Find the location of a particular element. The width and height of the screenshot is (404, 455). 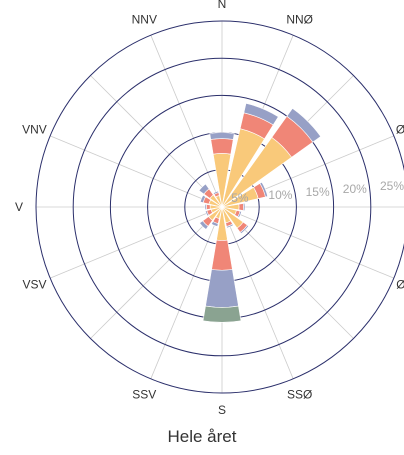

bar-SV-s2 is located at coordinates (204, 225).